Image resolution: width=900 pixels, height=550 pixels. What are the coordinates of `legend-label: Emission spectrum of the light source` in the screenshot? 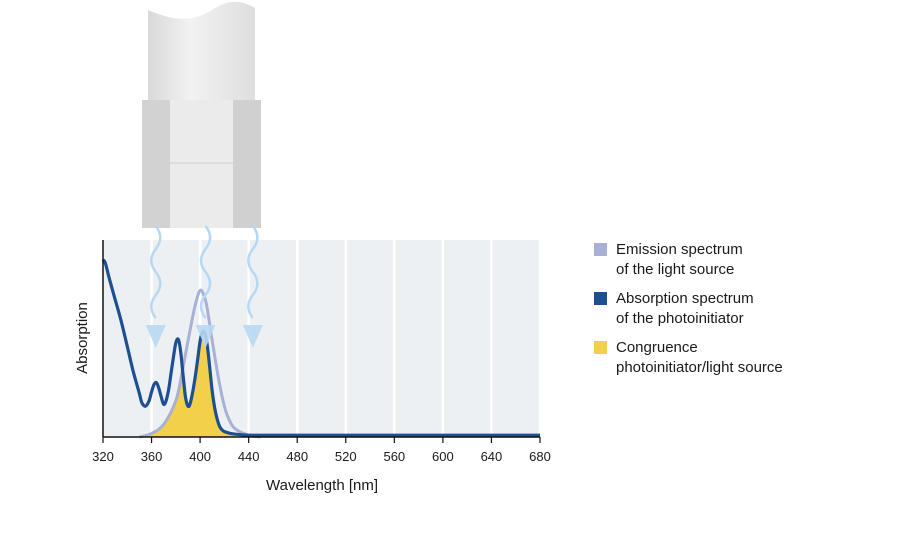 It's located at (679, 260).